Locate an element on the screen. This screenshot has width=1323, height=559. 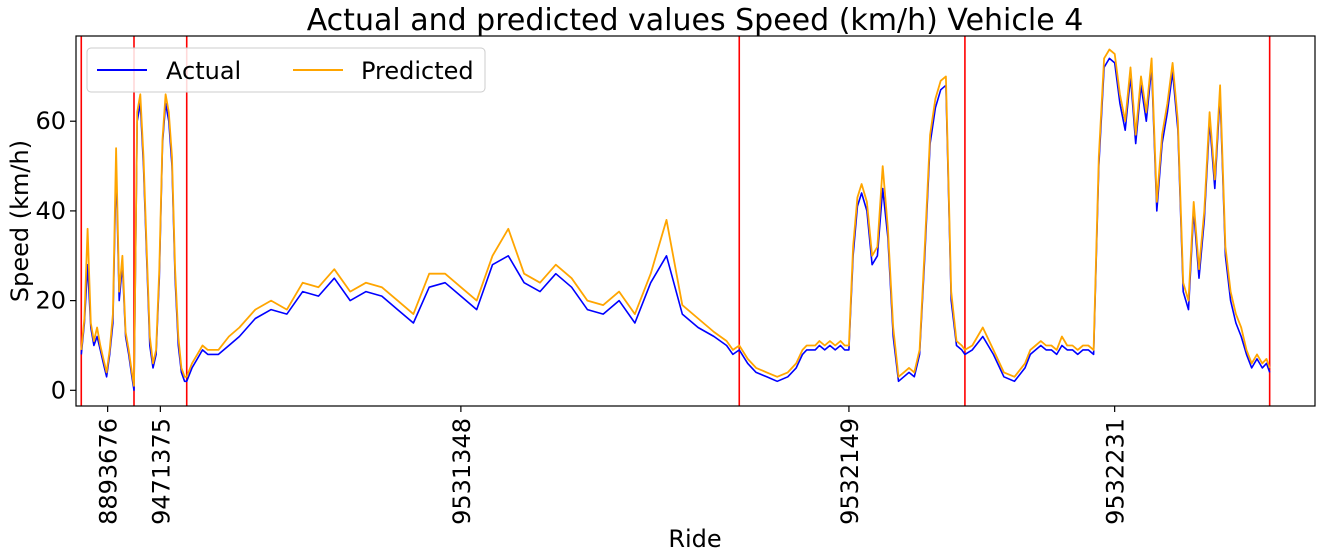
y-tick-label: 40 is located at coordinates (50, 211).